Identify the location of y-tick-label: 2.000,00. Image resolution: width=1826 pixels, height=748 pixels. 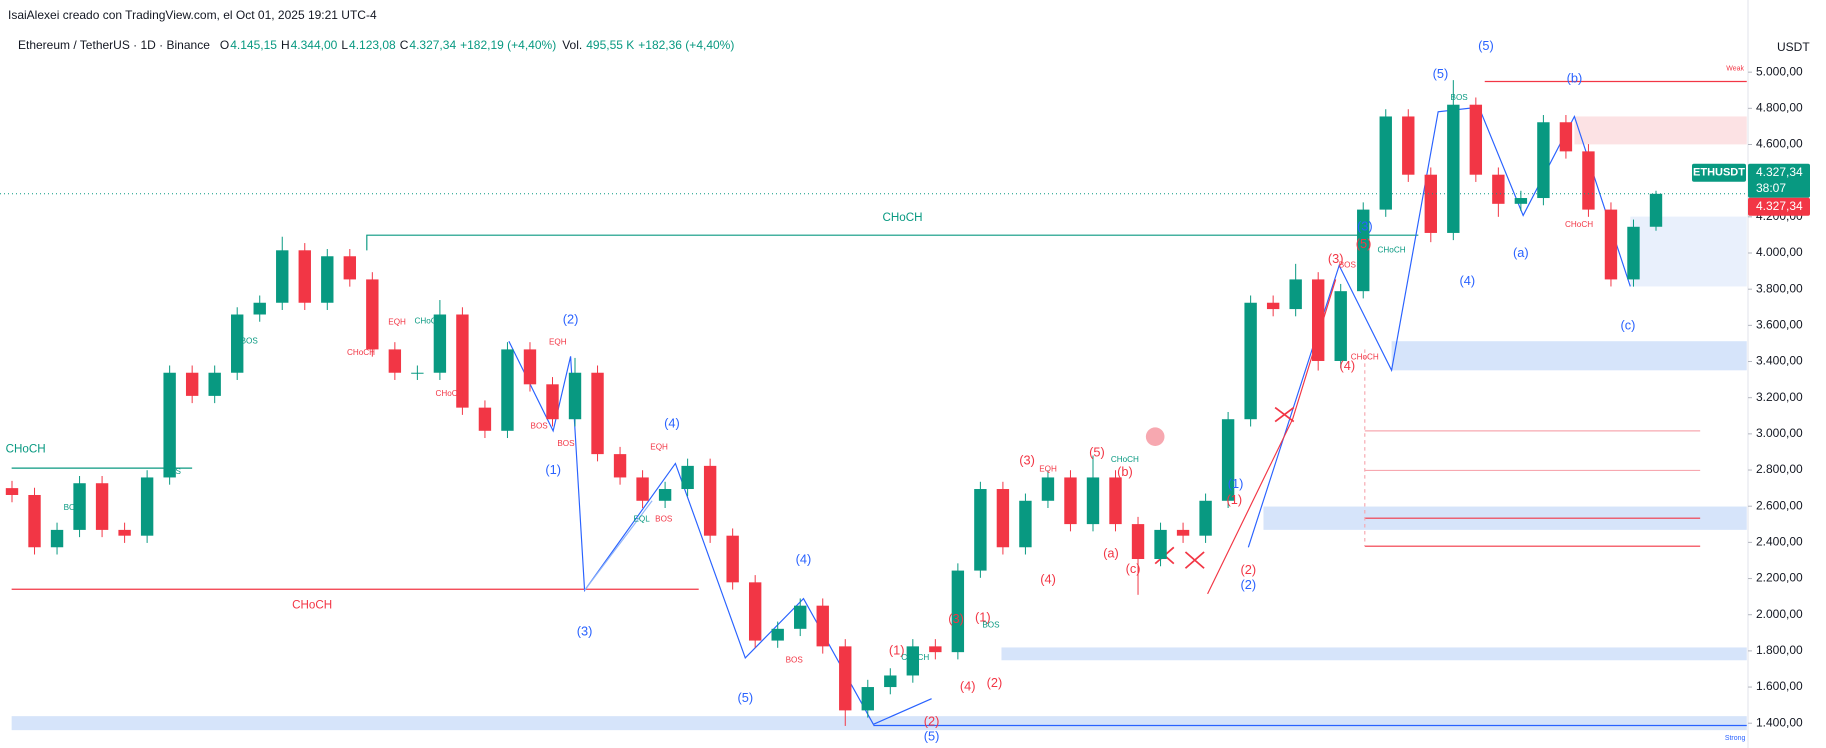
(1779, 614).